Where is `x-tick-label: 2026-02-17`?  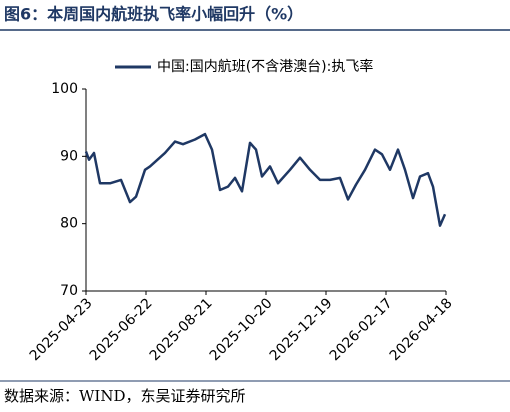
x-tick-label: 2026-02-17 is located at coordinates (361, 329).